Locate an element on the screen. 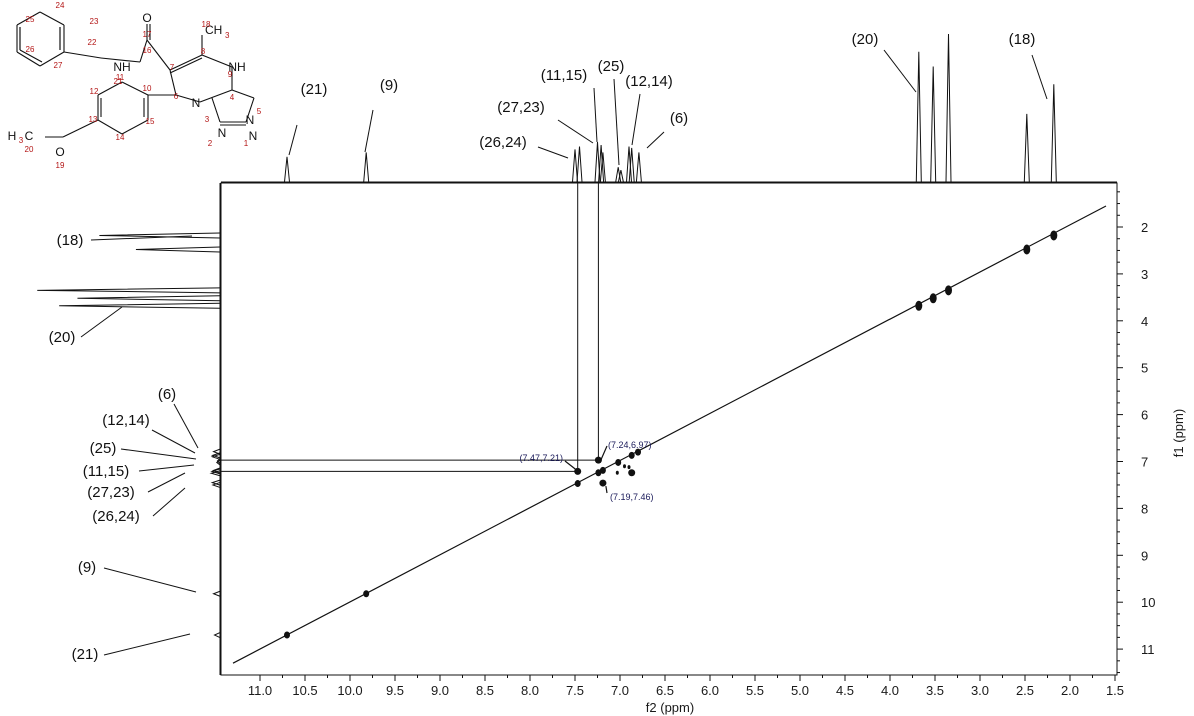 This screenshot has width=1194, height=716. top-peak-label: (18) is located at coordinates (1022, 39).